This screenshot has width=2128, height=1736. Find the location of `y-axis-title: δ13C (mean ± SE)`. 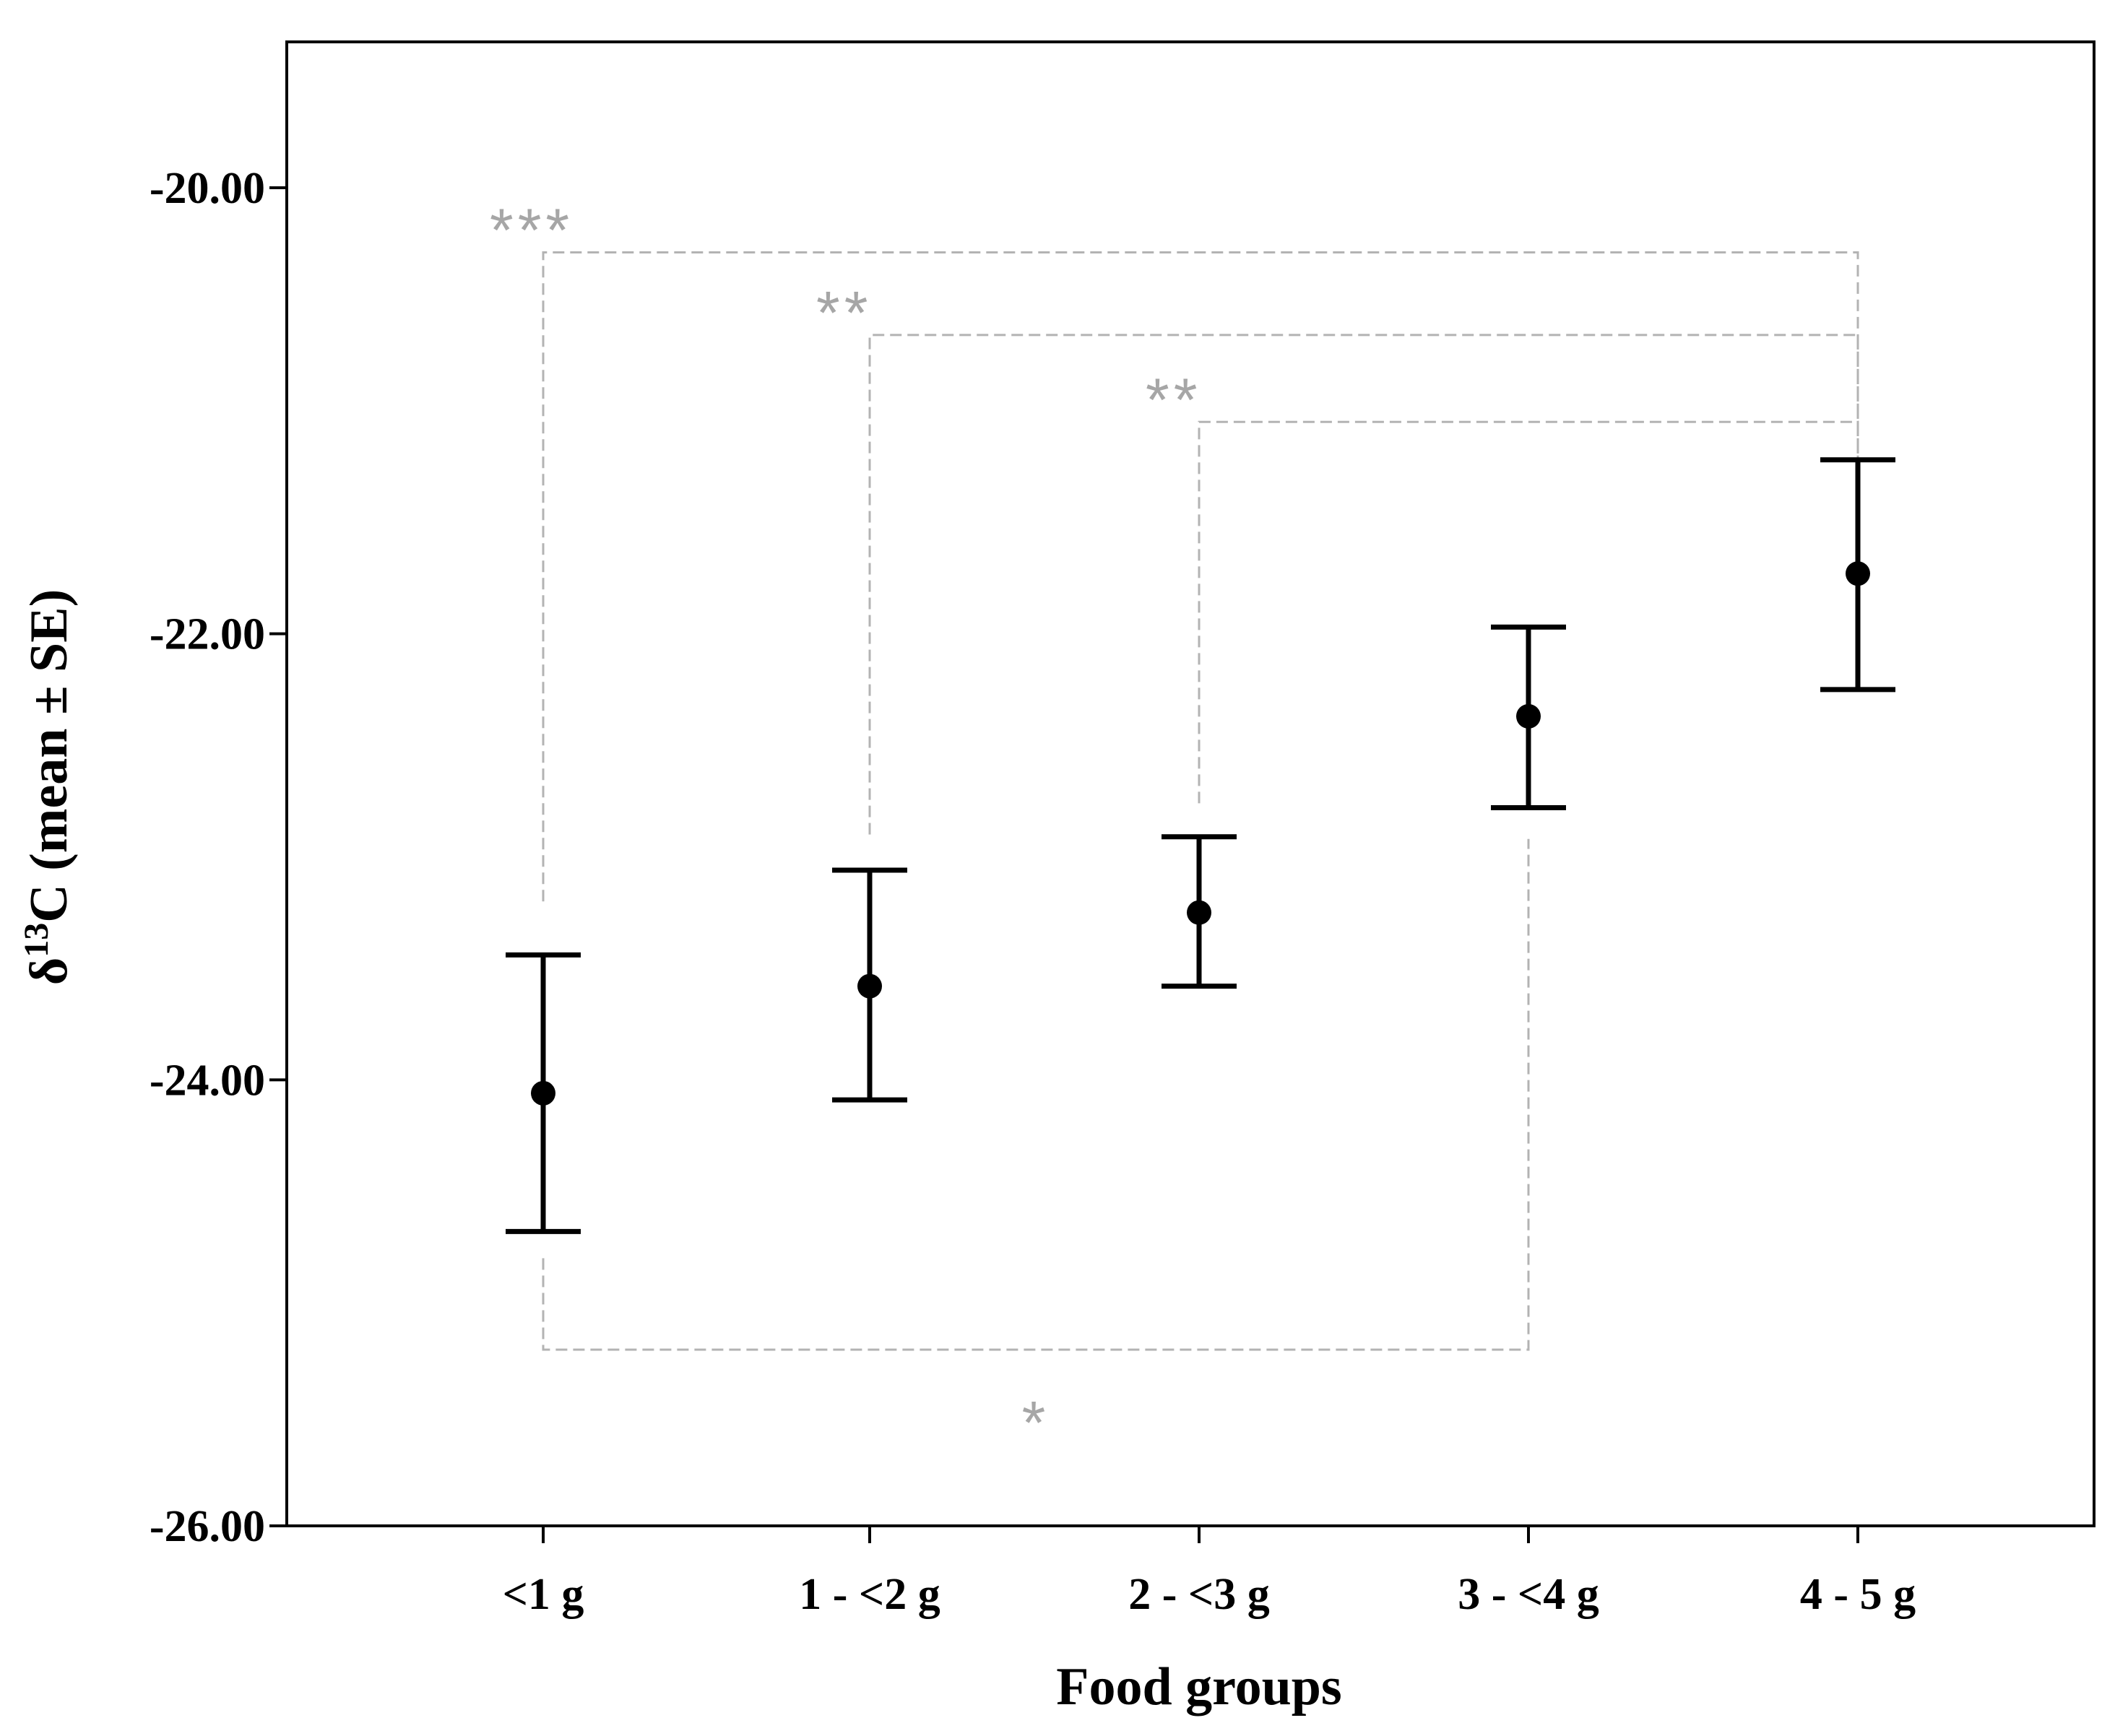

y-axis-title: δ13C (mean ± SE) is located at coordinates (48, 787).